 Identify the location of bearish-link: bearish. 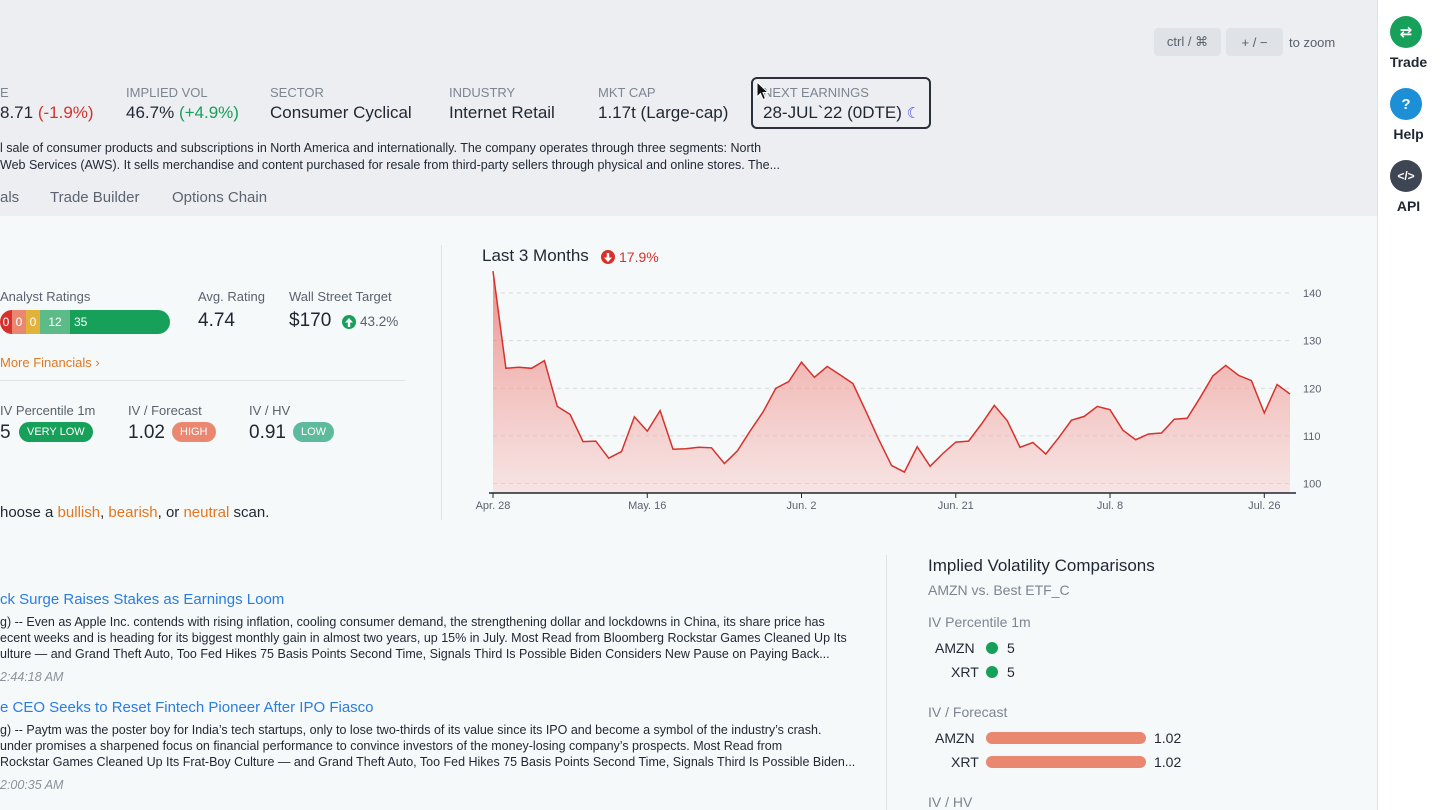
(133, 512).